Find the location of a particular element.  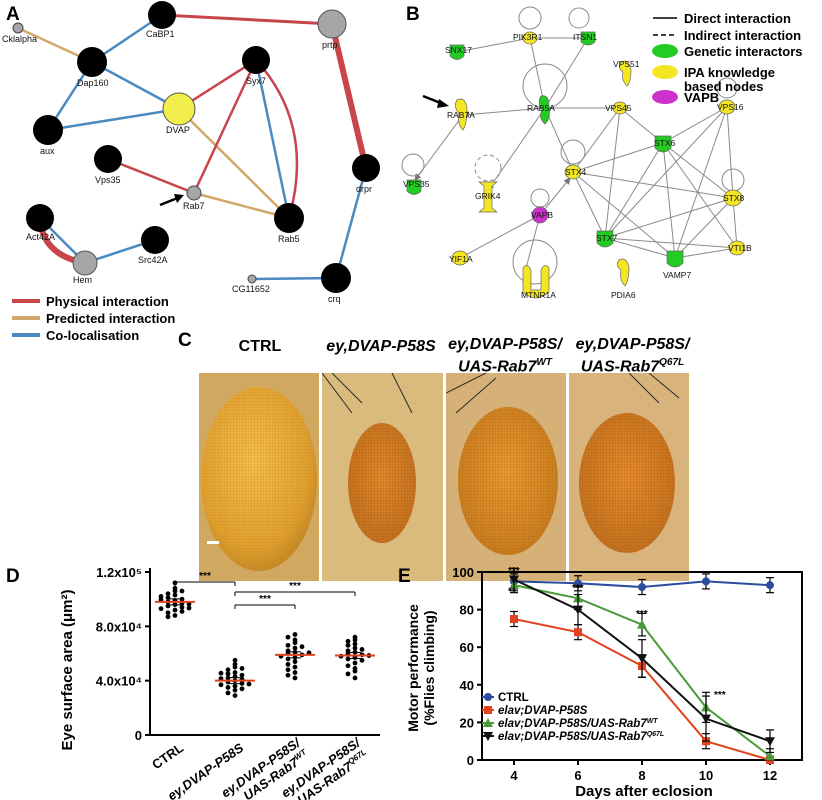

node-label-cabp1: CaBP1 is located at coordinates (160, 34).